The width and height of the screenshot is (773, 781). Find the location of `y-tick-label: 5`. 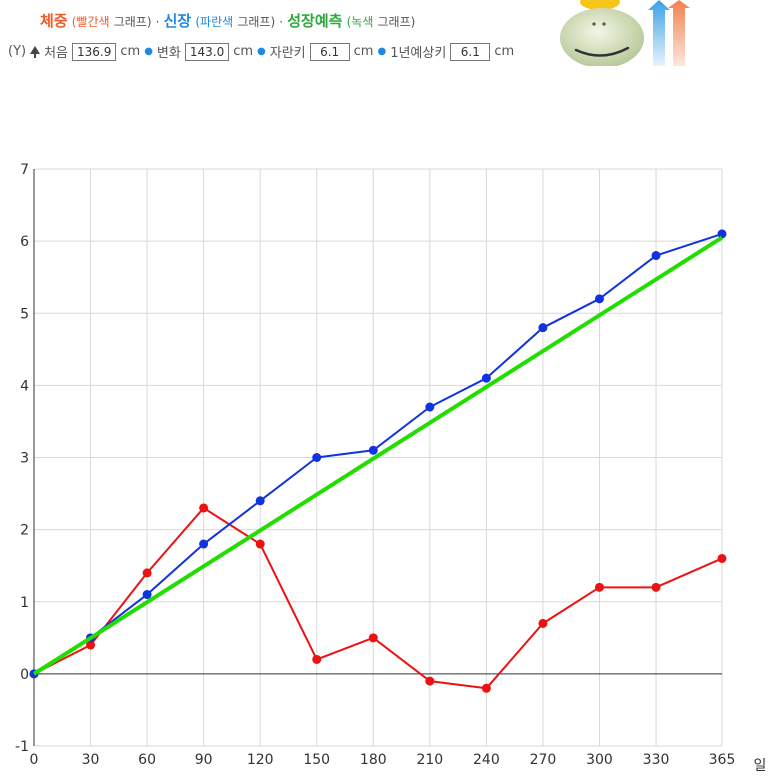

y-tick-label: 5 is located at coordinates (24, 314).